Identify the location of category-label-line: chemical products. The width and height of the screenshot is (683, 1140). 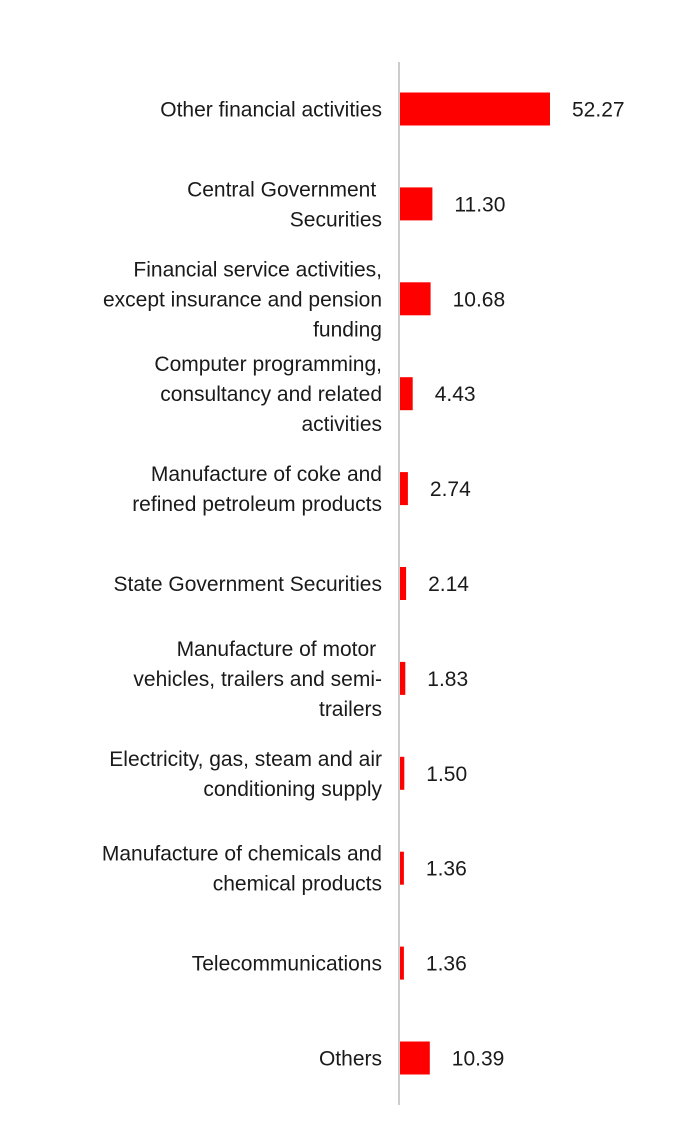
(297, 884).